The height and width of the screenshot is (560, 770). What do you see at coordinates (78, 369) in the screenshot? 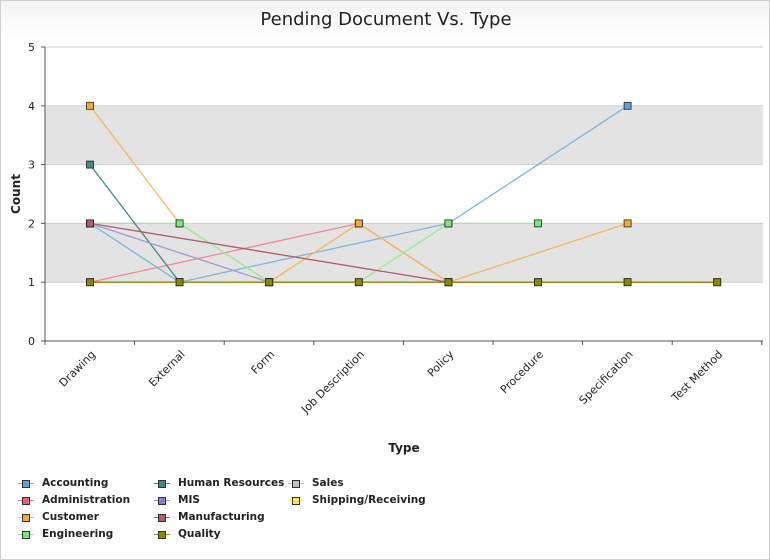
I see `x-tick-label: Drawing` at bounding box center [78, 369].